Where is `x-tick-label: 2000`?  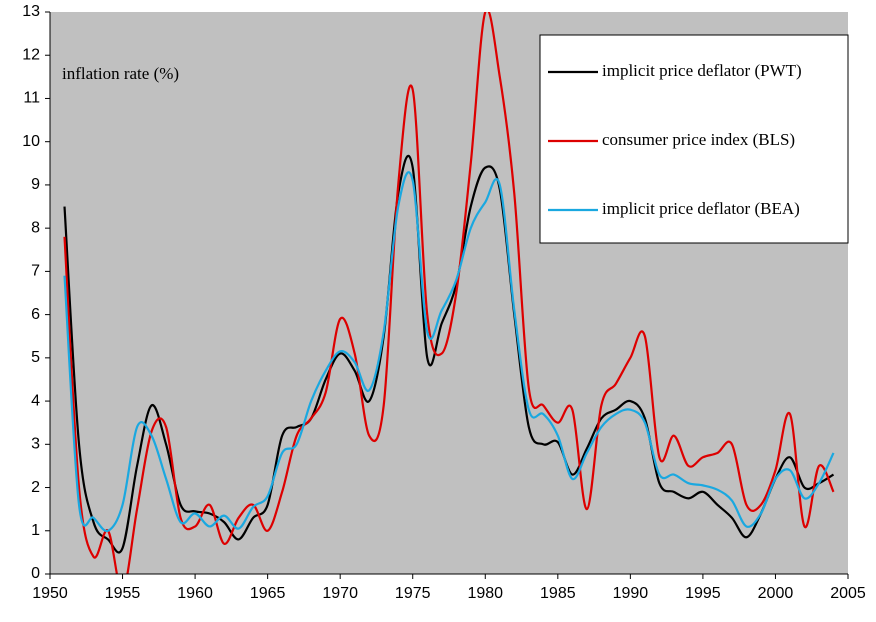
x-tick-label: 2000 is located at coordinates (776, 593).